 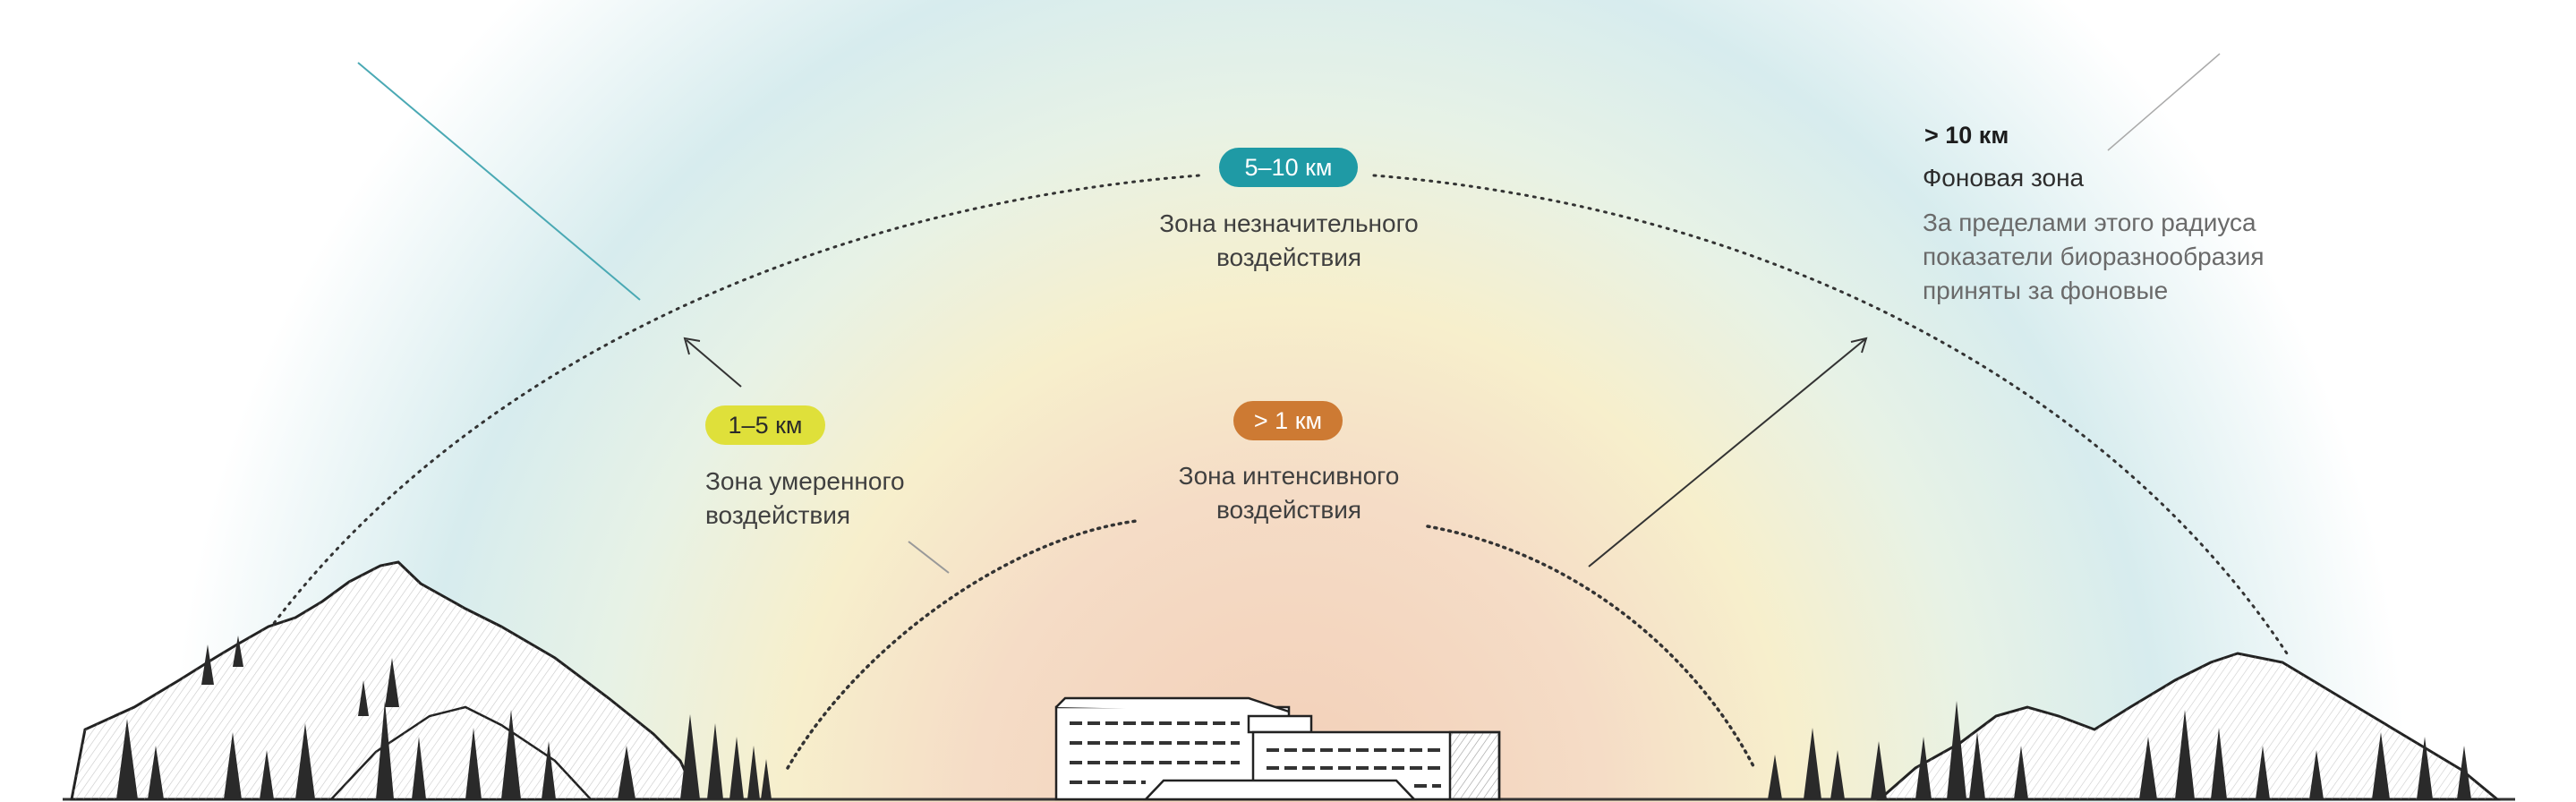 What do you see at coordinates (1277, 748) in the screenshot?
I see `factory-building` at bounding box center [1277, 748].